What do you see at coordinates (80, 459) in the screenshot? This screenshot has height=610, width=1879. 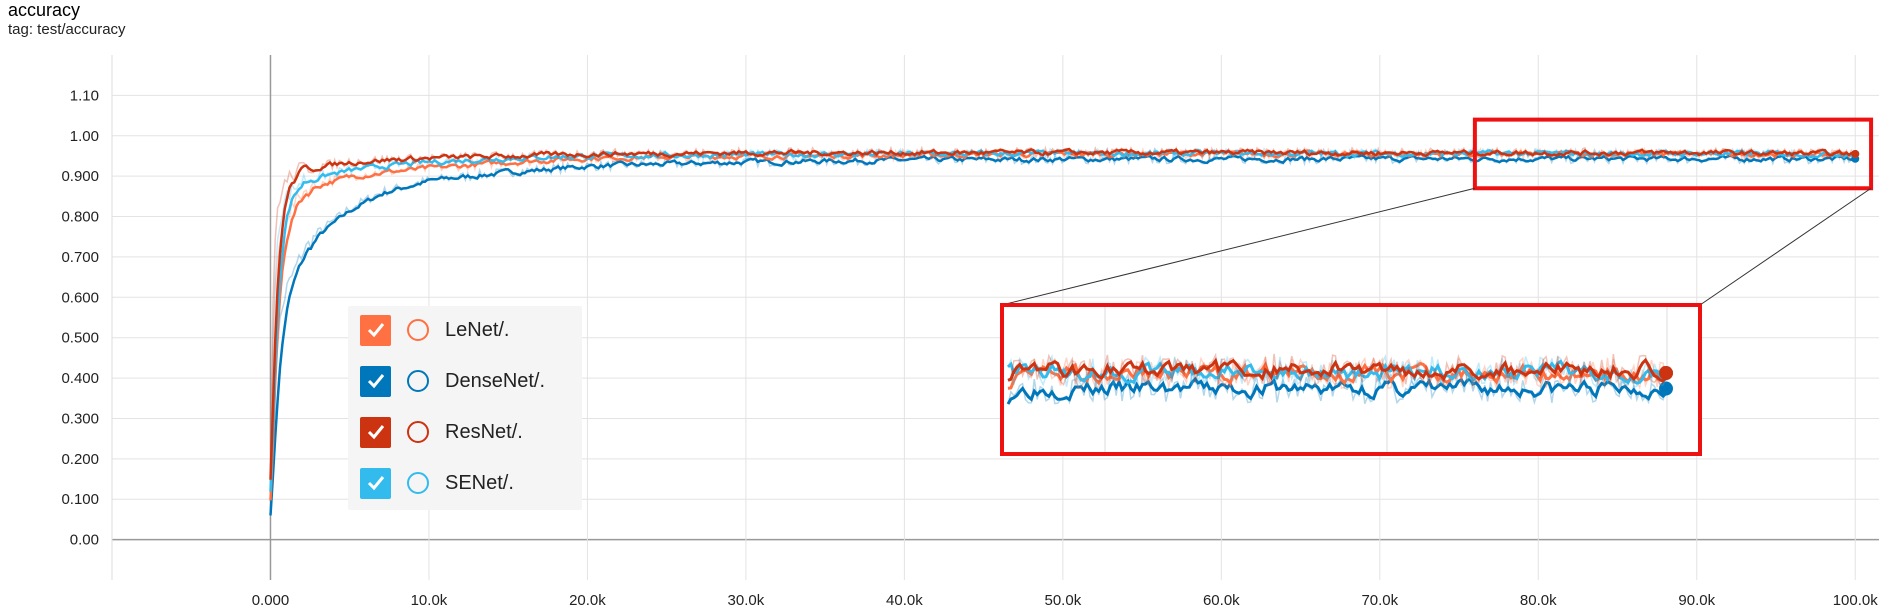 I see `y-tick-label: 0.200` at bounding box center [80, 459].